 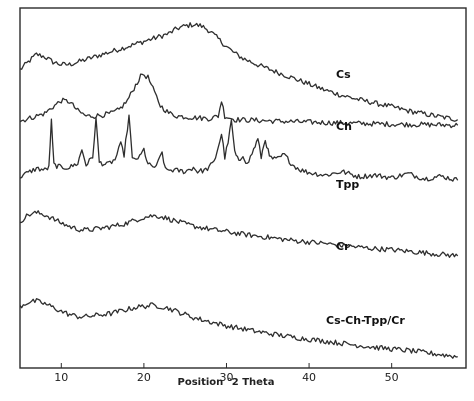 What do you see at coordinates (238, 328) in the screenshot?
I see `series-line-cs-ch-tpp-cr` at bounding box center [238, 328].